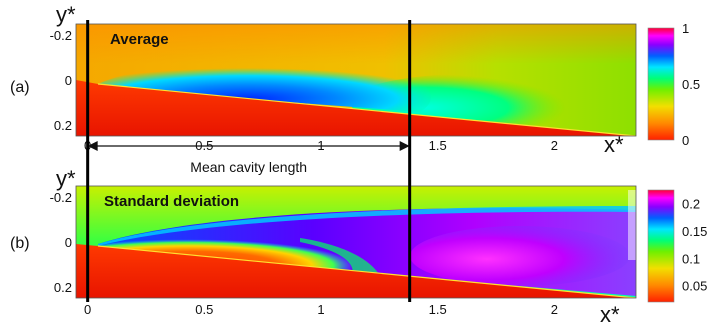 Image resolution: width=720 pixels, height=328 pixels. I want to click on panel-b-right-edge, so click(632, 225).